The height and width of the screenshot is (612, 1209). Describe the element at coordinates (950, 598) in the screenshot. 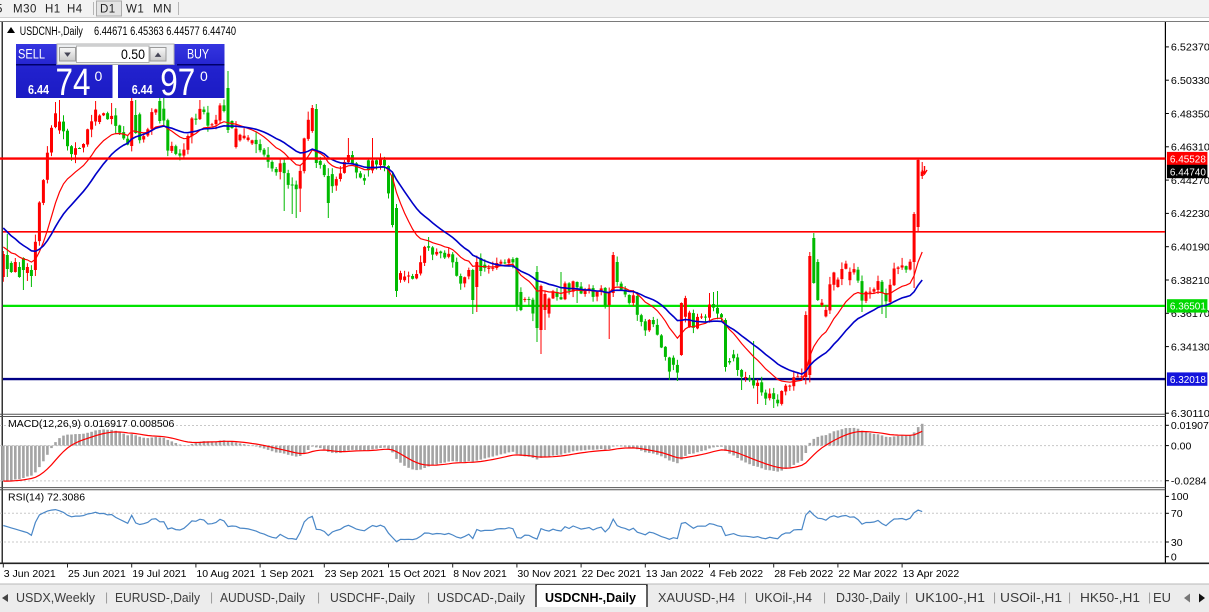

I see `svg-text: UK100-,H1` at that location.